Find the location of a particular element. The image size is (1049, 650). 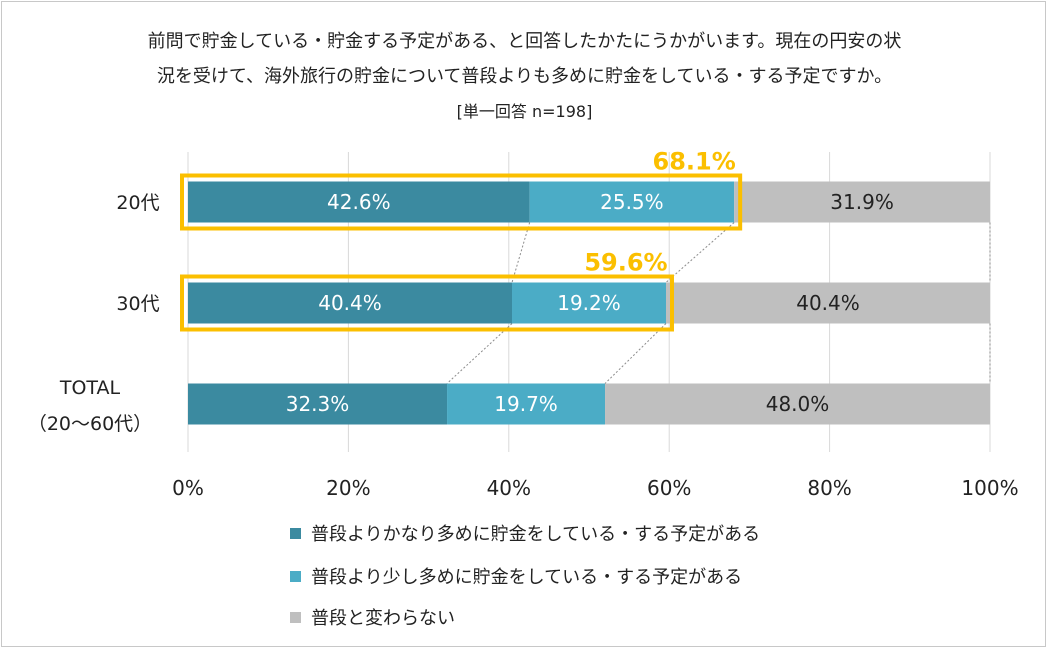

bar-value-label: 32.3% is located at coordinates (318, 404).